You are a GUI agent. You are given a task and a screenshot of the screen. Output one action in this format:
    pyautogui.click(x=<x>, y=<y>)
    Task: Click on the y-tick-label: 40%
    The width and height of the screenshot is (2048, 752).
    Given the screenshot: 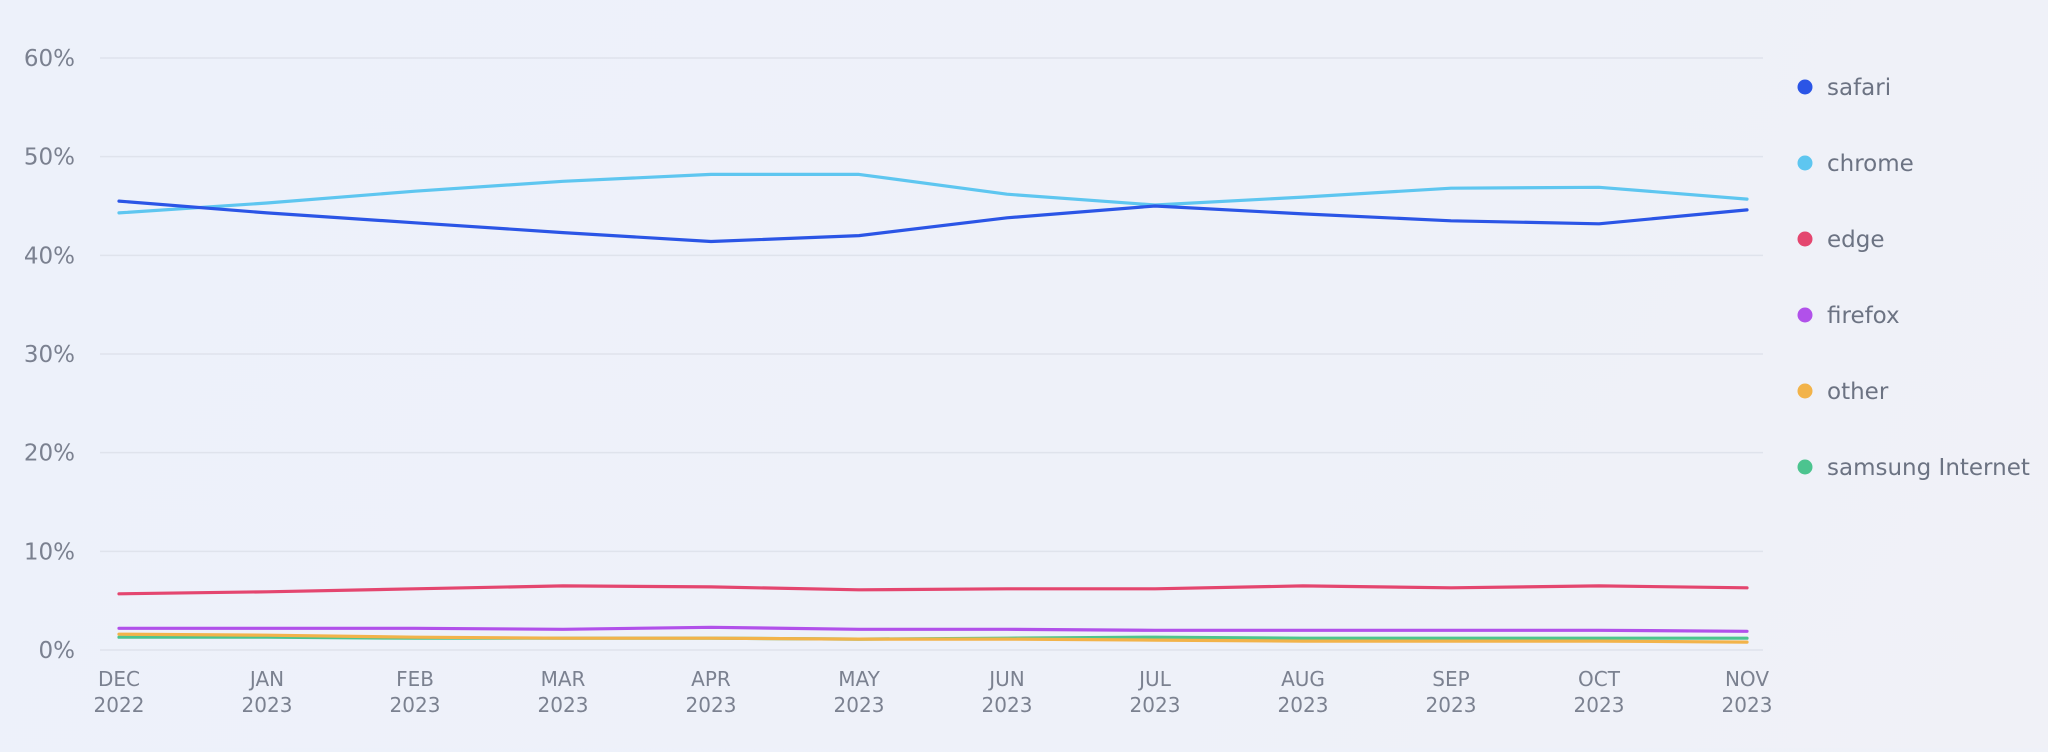 What is the action you would take?
    pyautogui.click(x=49, y=256)
    